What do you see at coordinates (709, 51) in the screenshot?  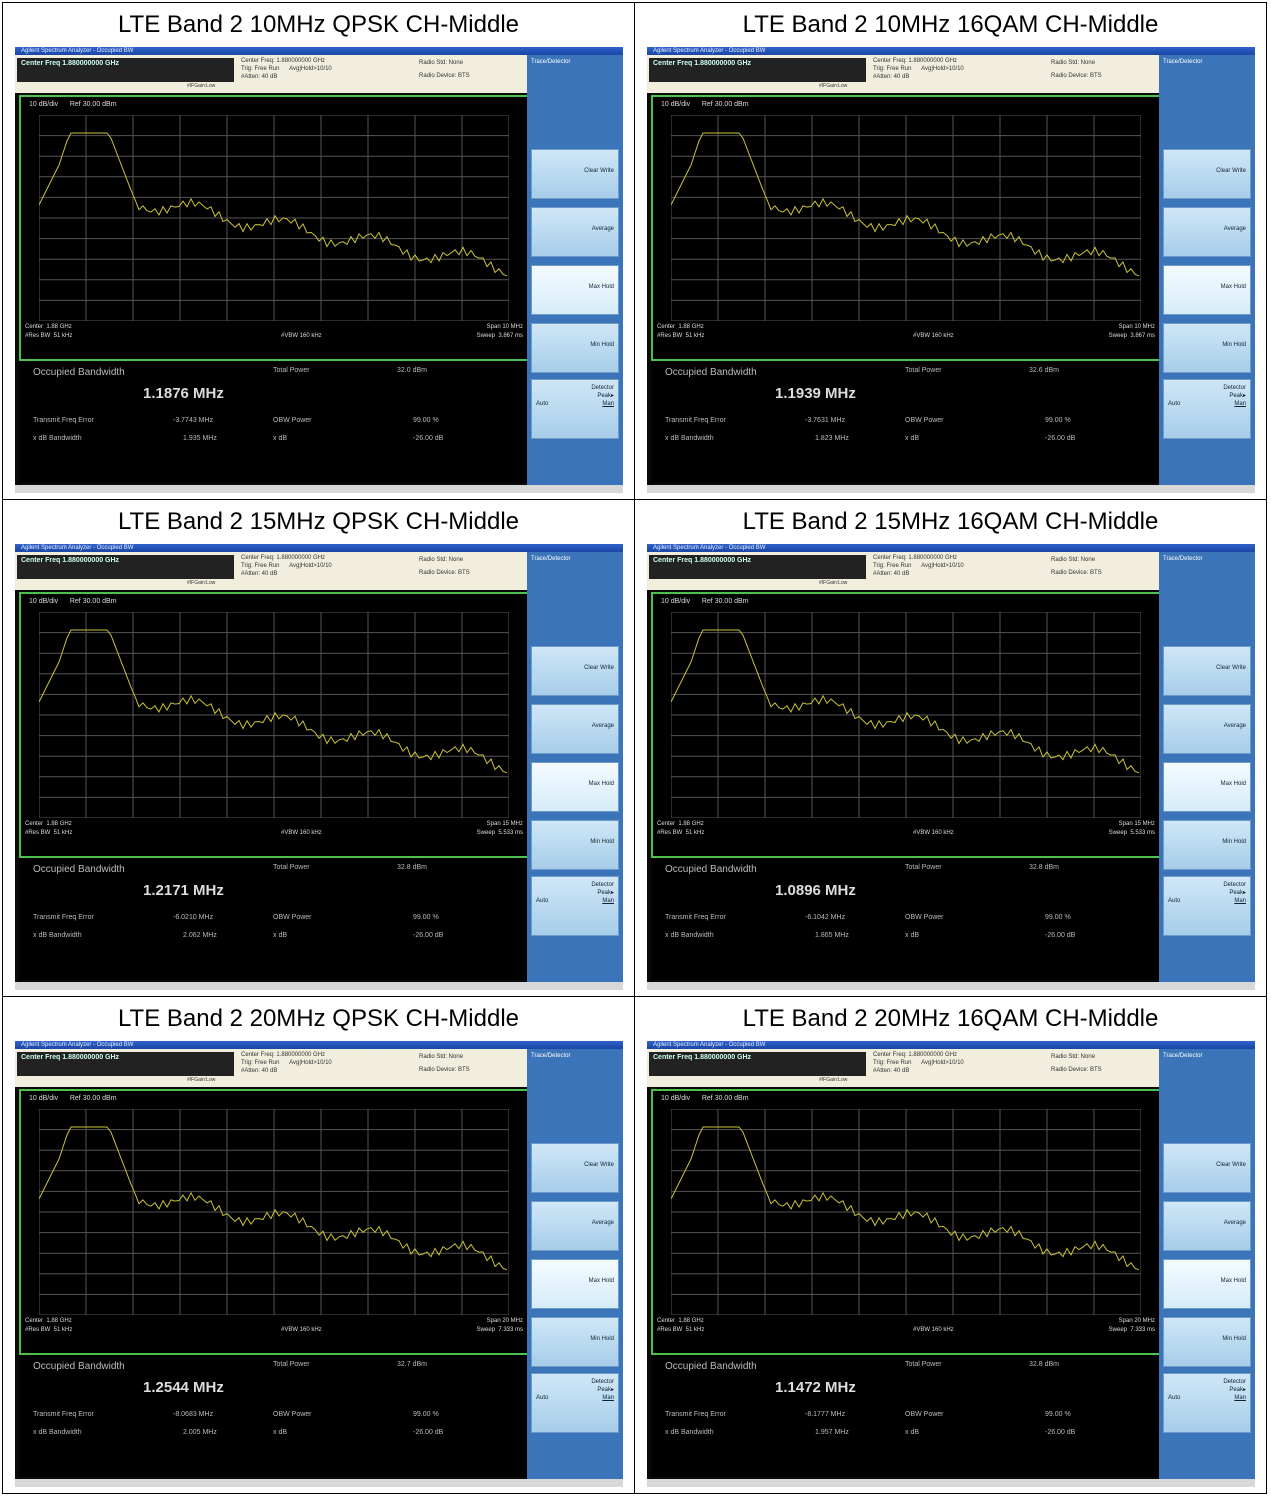 I see `window-title: Agilent Spectrum Analyzer - Occupied BW` at bounding box center [709, 51].